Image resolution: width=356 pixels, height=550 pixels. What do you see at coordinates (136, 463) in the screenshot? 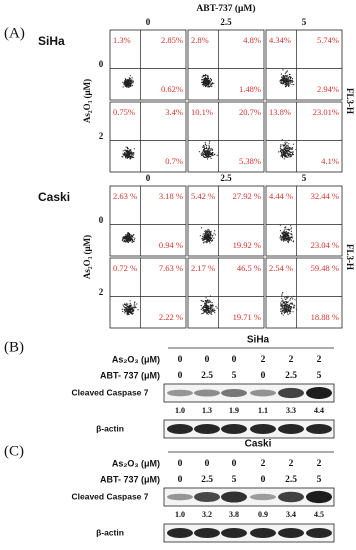
I see `treatment-label: As₂O₃ (μM)` at bounding box center [136, 463].